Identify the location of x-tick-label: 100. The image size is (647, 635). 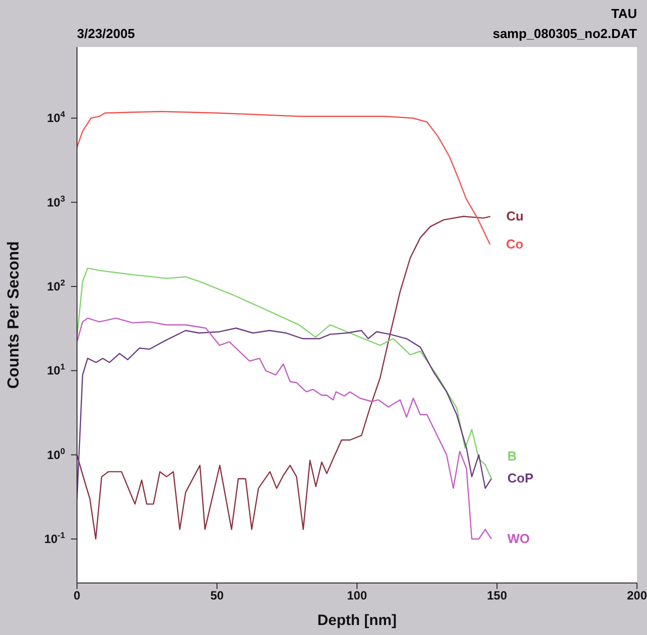
(357, 595).